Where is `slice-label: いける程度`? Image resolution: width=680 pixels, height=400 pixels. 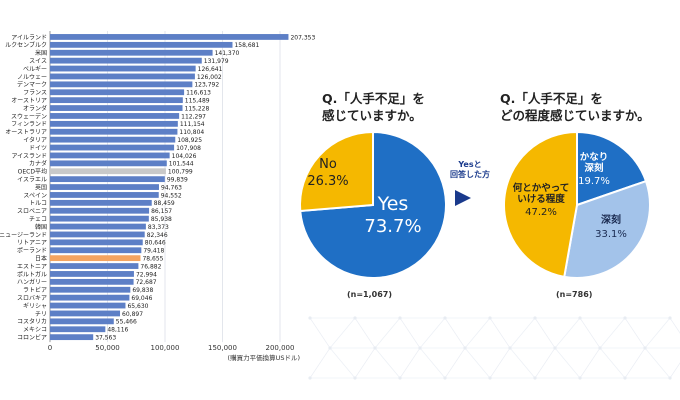
slice-label: いける程度 is located at coordinates (541, 199).